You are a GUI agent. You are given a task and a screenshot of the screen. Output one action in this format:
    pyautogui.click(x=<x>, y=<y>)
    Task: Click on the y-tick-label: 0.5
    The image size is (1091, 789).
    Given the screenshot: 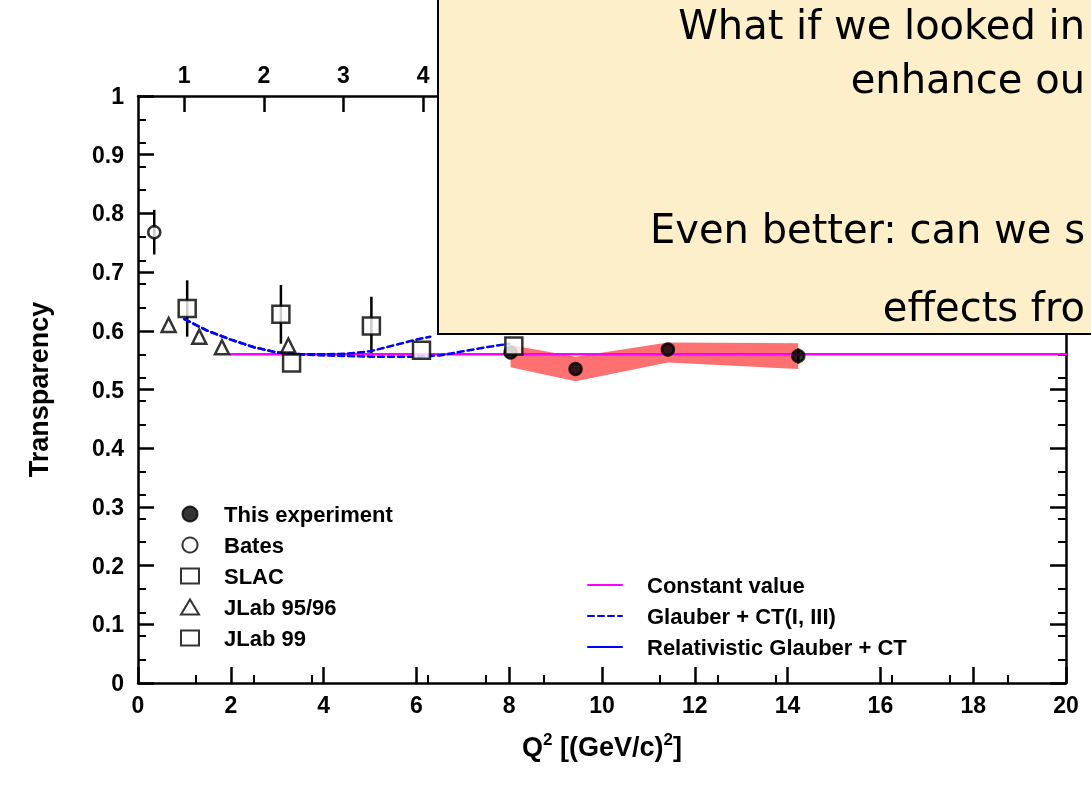 What is the action you would take?
    pyautogui.click(x=108, y=389)
    